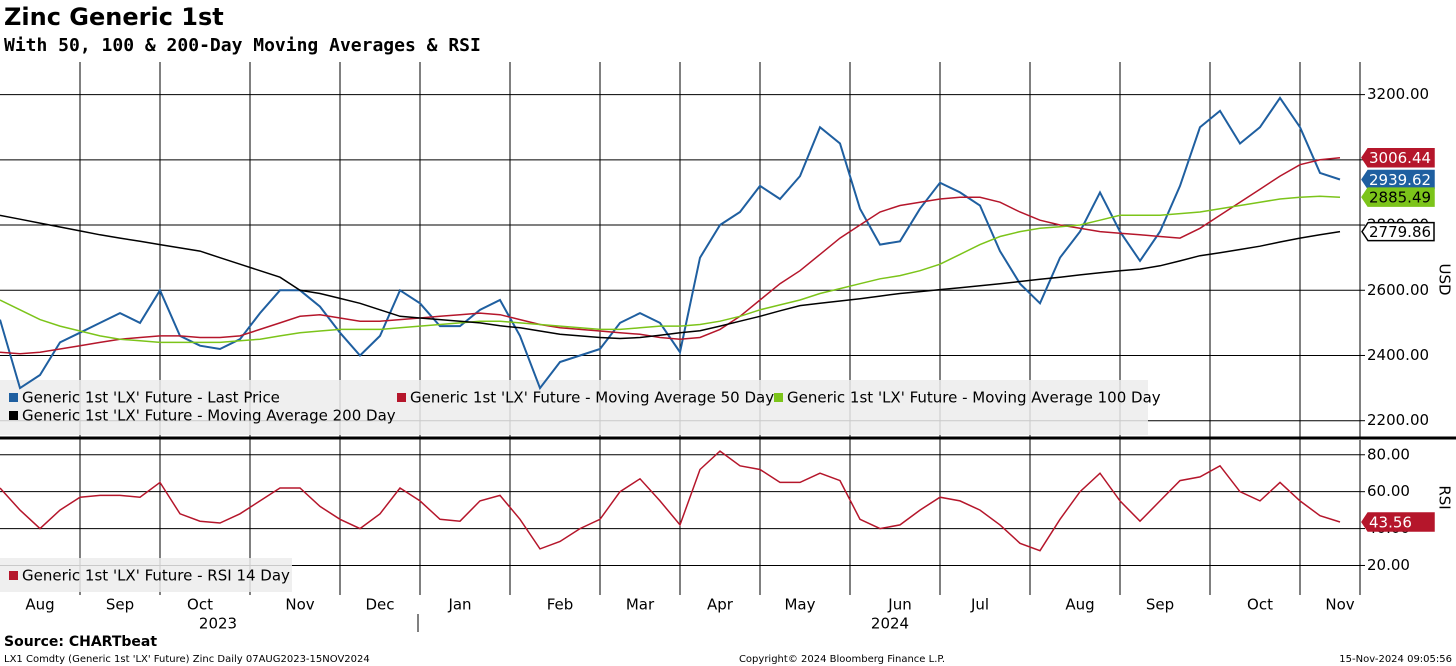  I want to click on y-tick-label: 3200.00, so click(1398, 94).